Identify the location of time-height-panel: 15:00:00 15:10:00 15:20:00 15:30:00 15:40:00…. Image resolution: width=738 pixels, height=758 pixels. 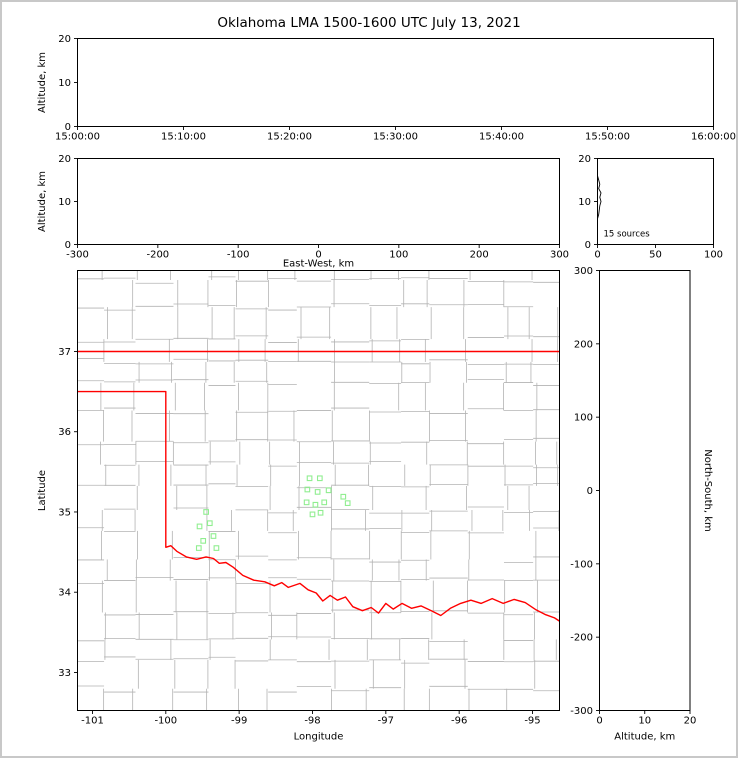
(386, 88).